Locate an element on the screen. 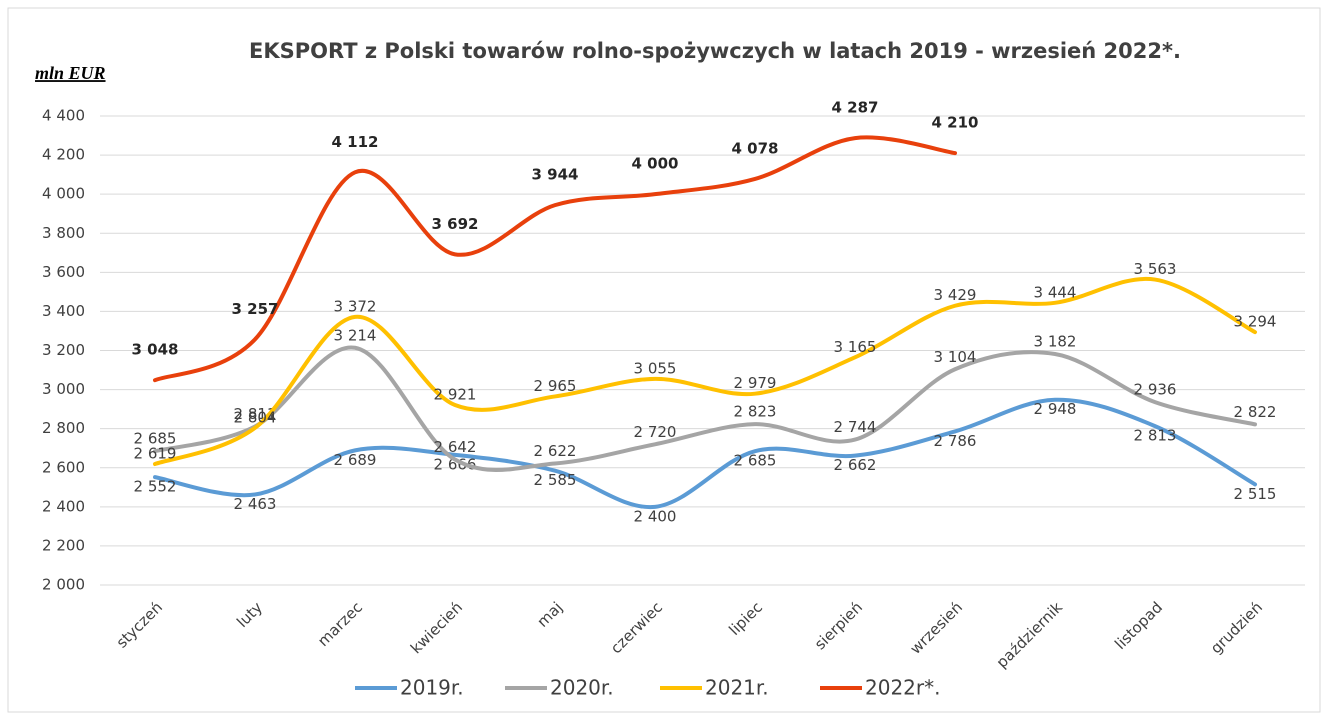 Image resolution: width=1321 pixels, height=717 pixels. data-label: 2 400 is located at coordinates (655, 516).